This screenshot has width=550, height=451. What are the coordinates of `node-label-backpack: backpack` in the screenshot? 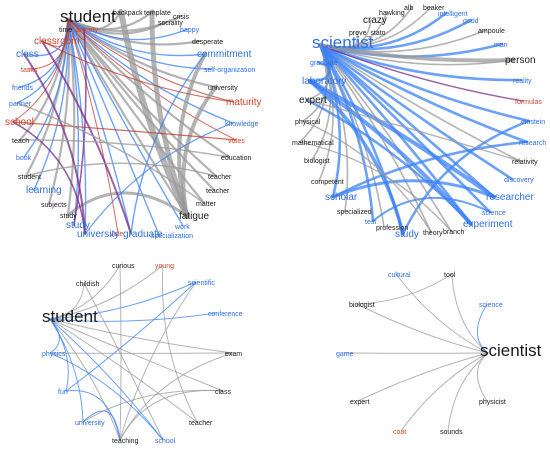 It's located at (128, 13).